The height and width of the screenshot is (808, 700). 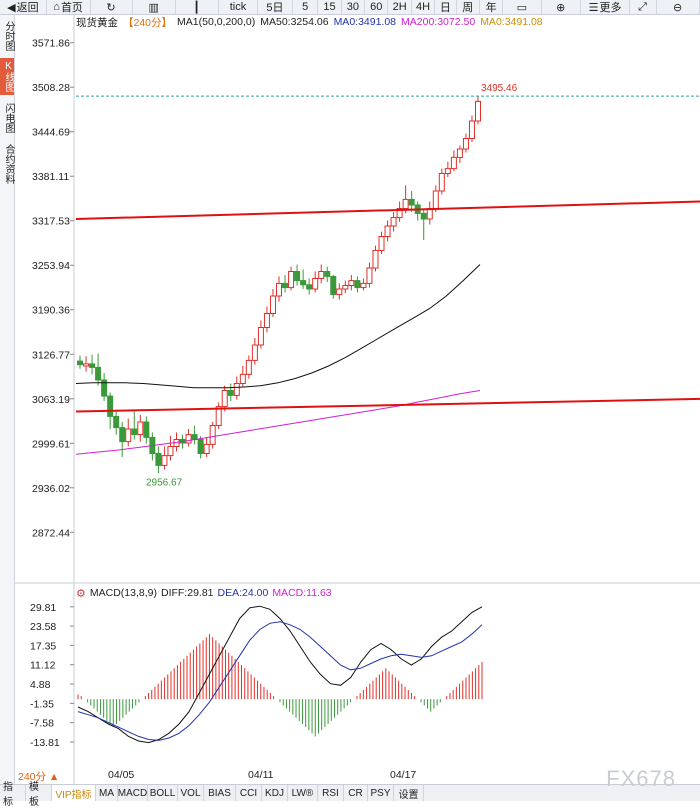 What do you see at coordinates (8, 117) in the screenshot?
I see `sidebar-item-2: 闪电图` at bounding box center [8, 117].